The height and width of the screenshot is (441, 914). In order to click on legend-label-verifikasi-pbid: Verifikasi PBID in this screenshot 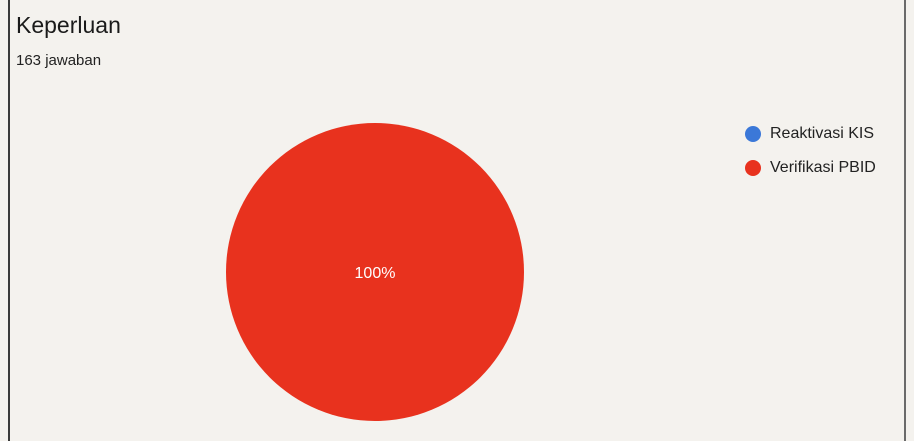, I will do `click(823, 167)`.